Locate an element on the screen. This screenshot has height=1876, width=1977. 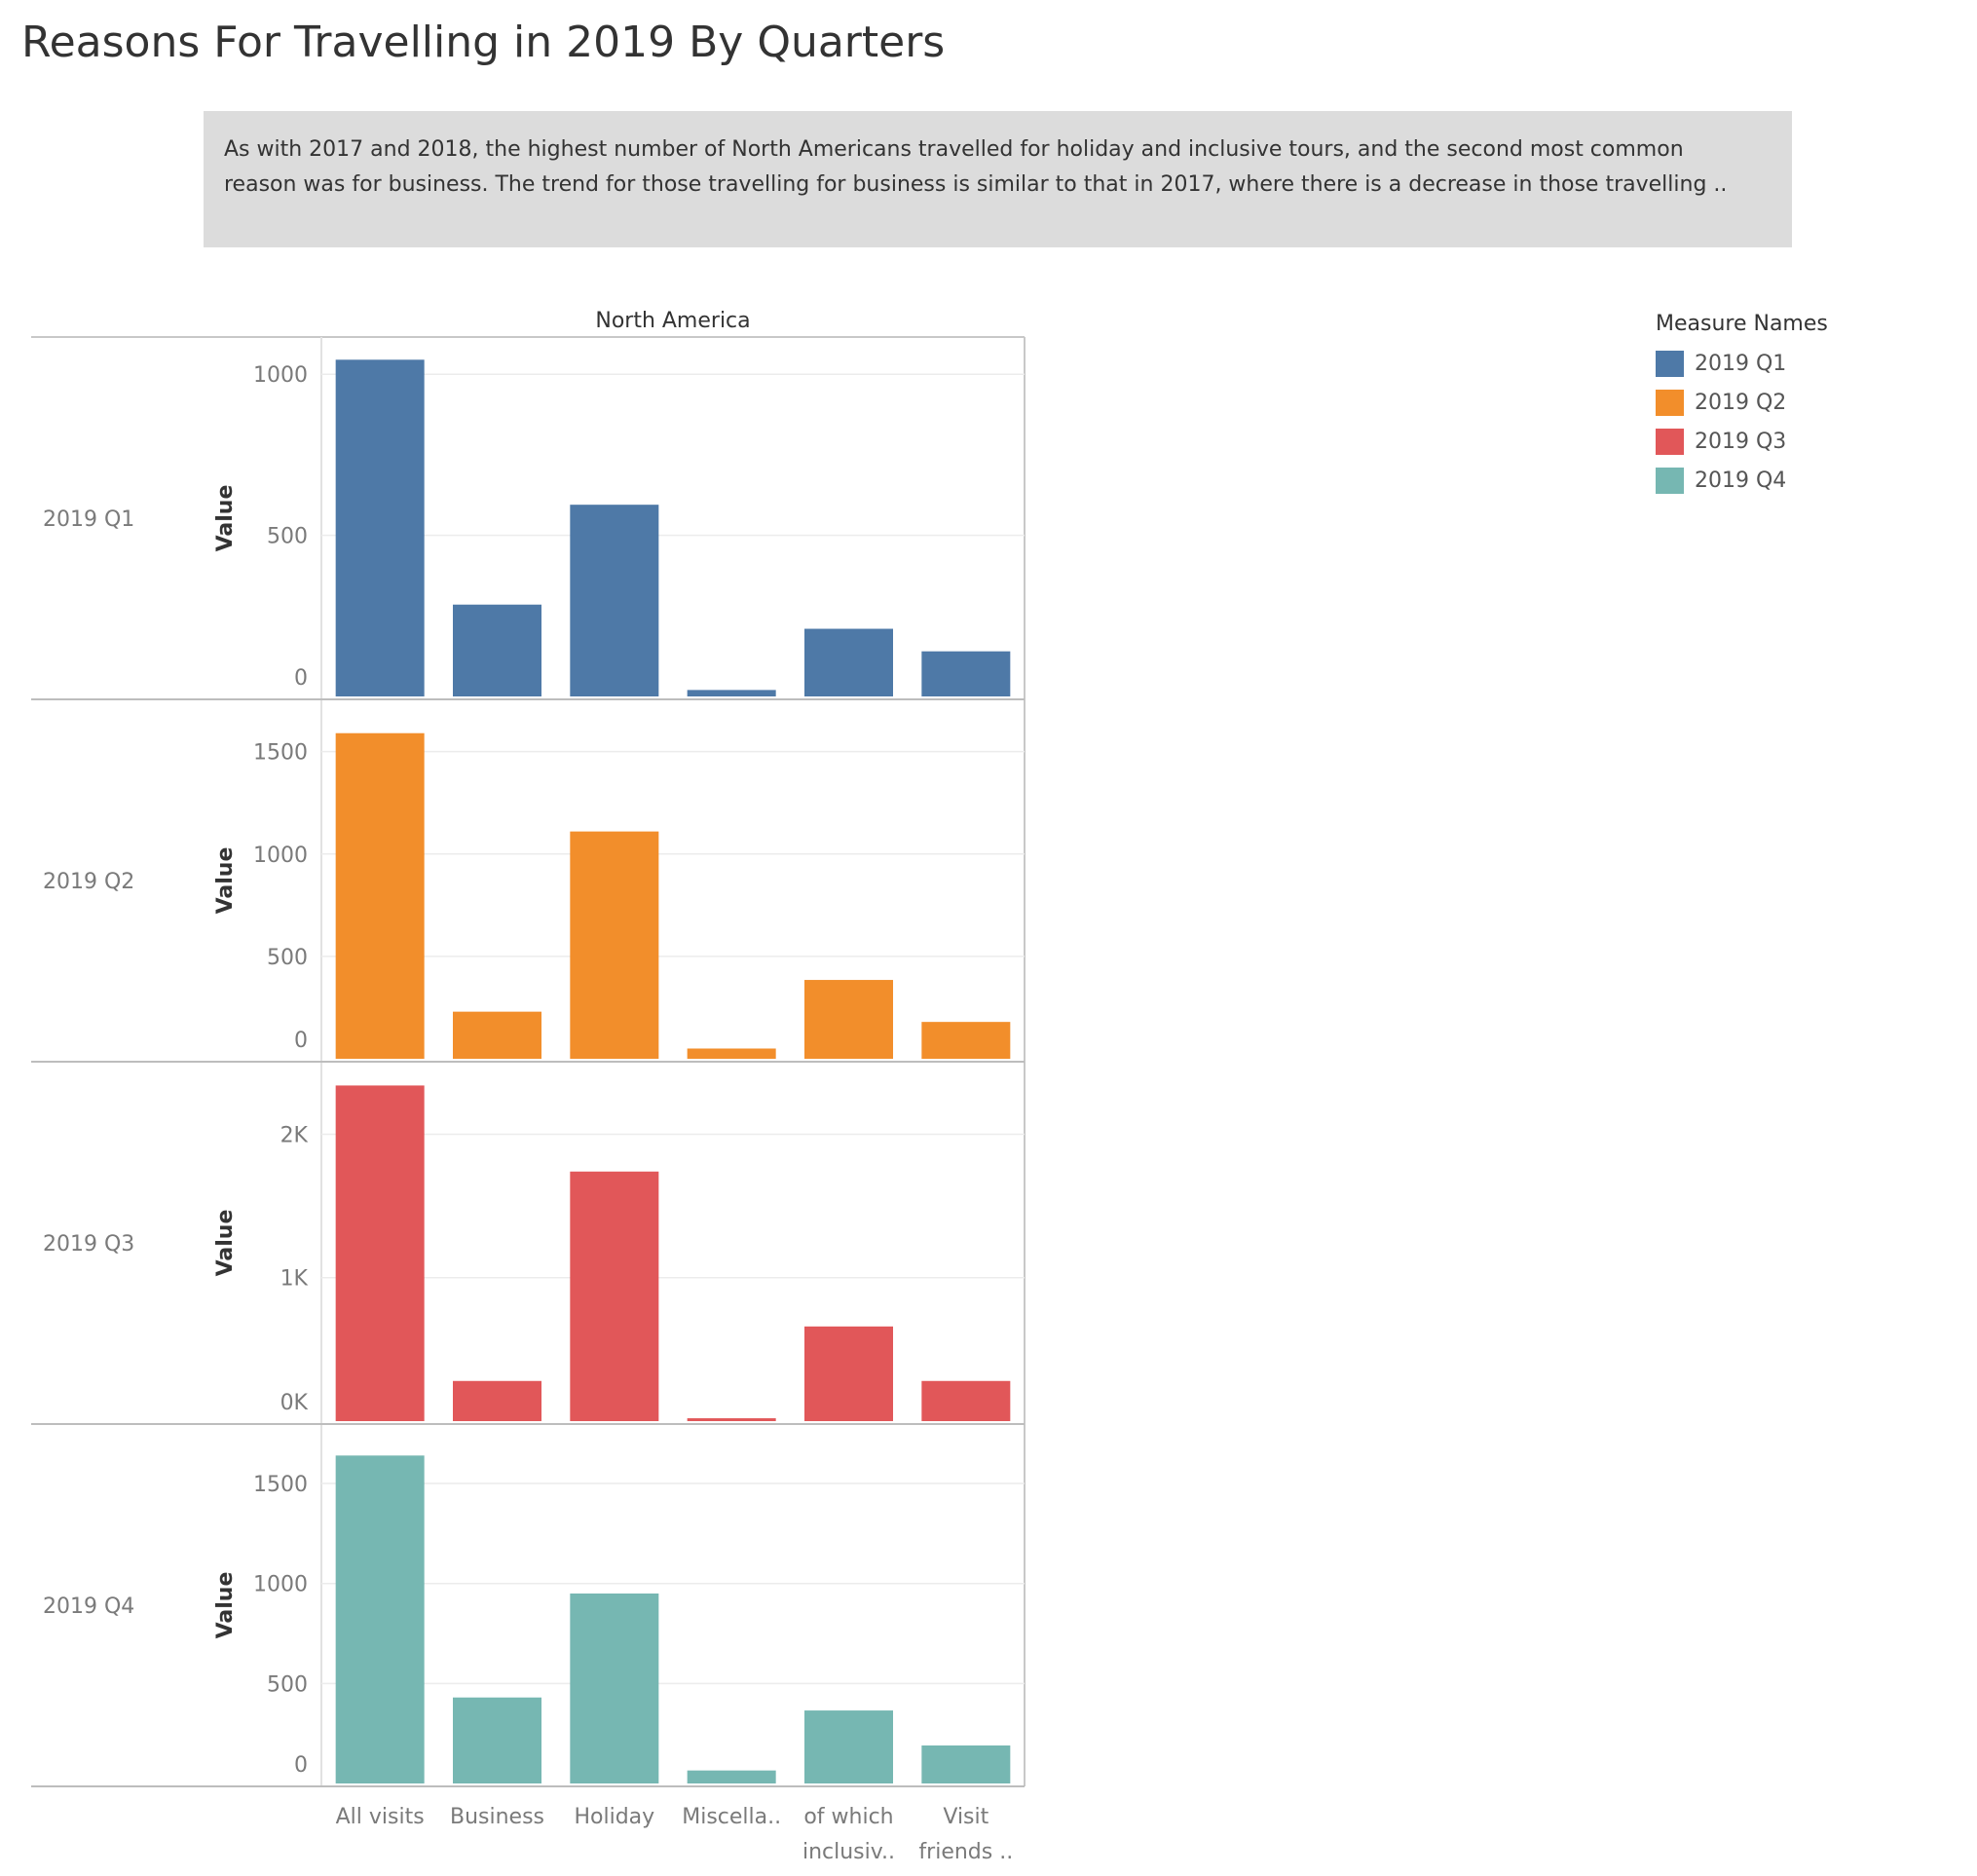
x-tick-label: Visit is located at coordinates (966, 1817).